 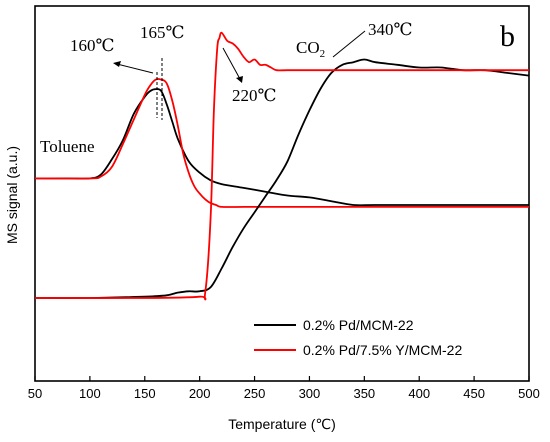 I want to click on co2-label: CO2, so click(x=310, y=49).